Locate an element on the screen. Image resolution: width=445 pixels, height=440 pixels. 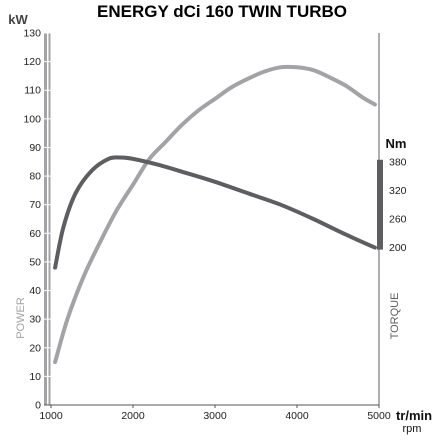
right-y-axis: 200 260 320 380 is located at coordinates (392, 219).